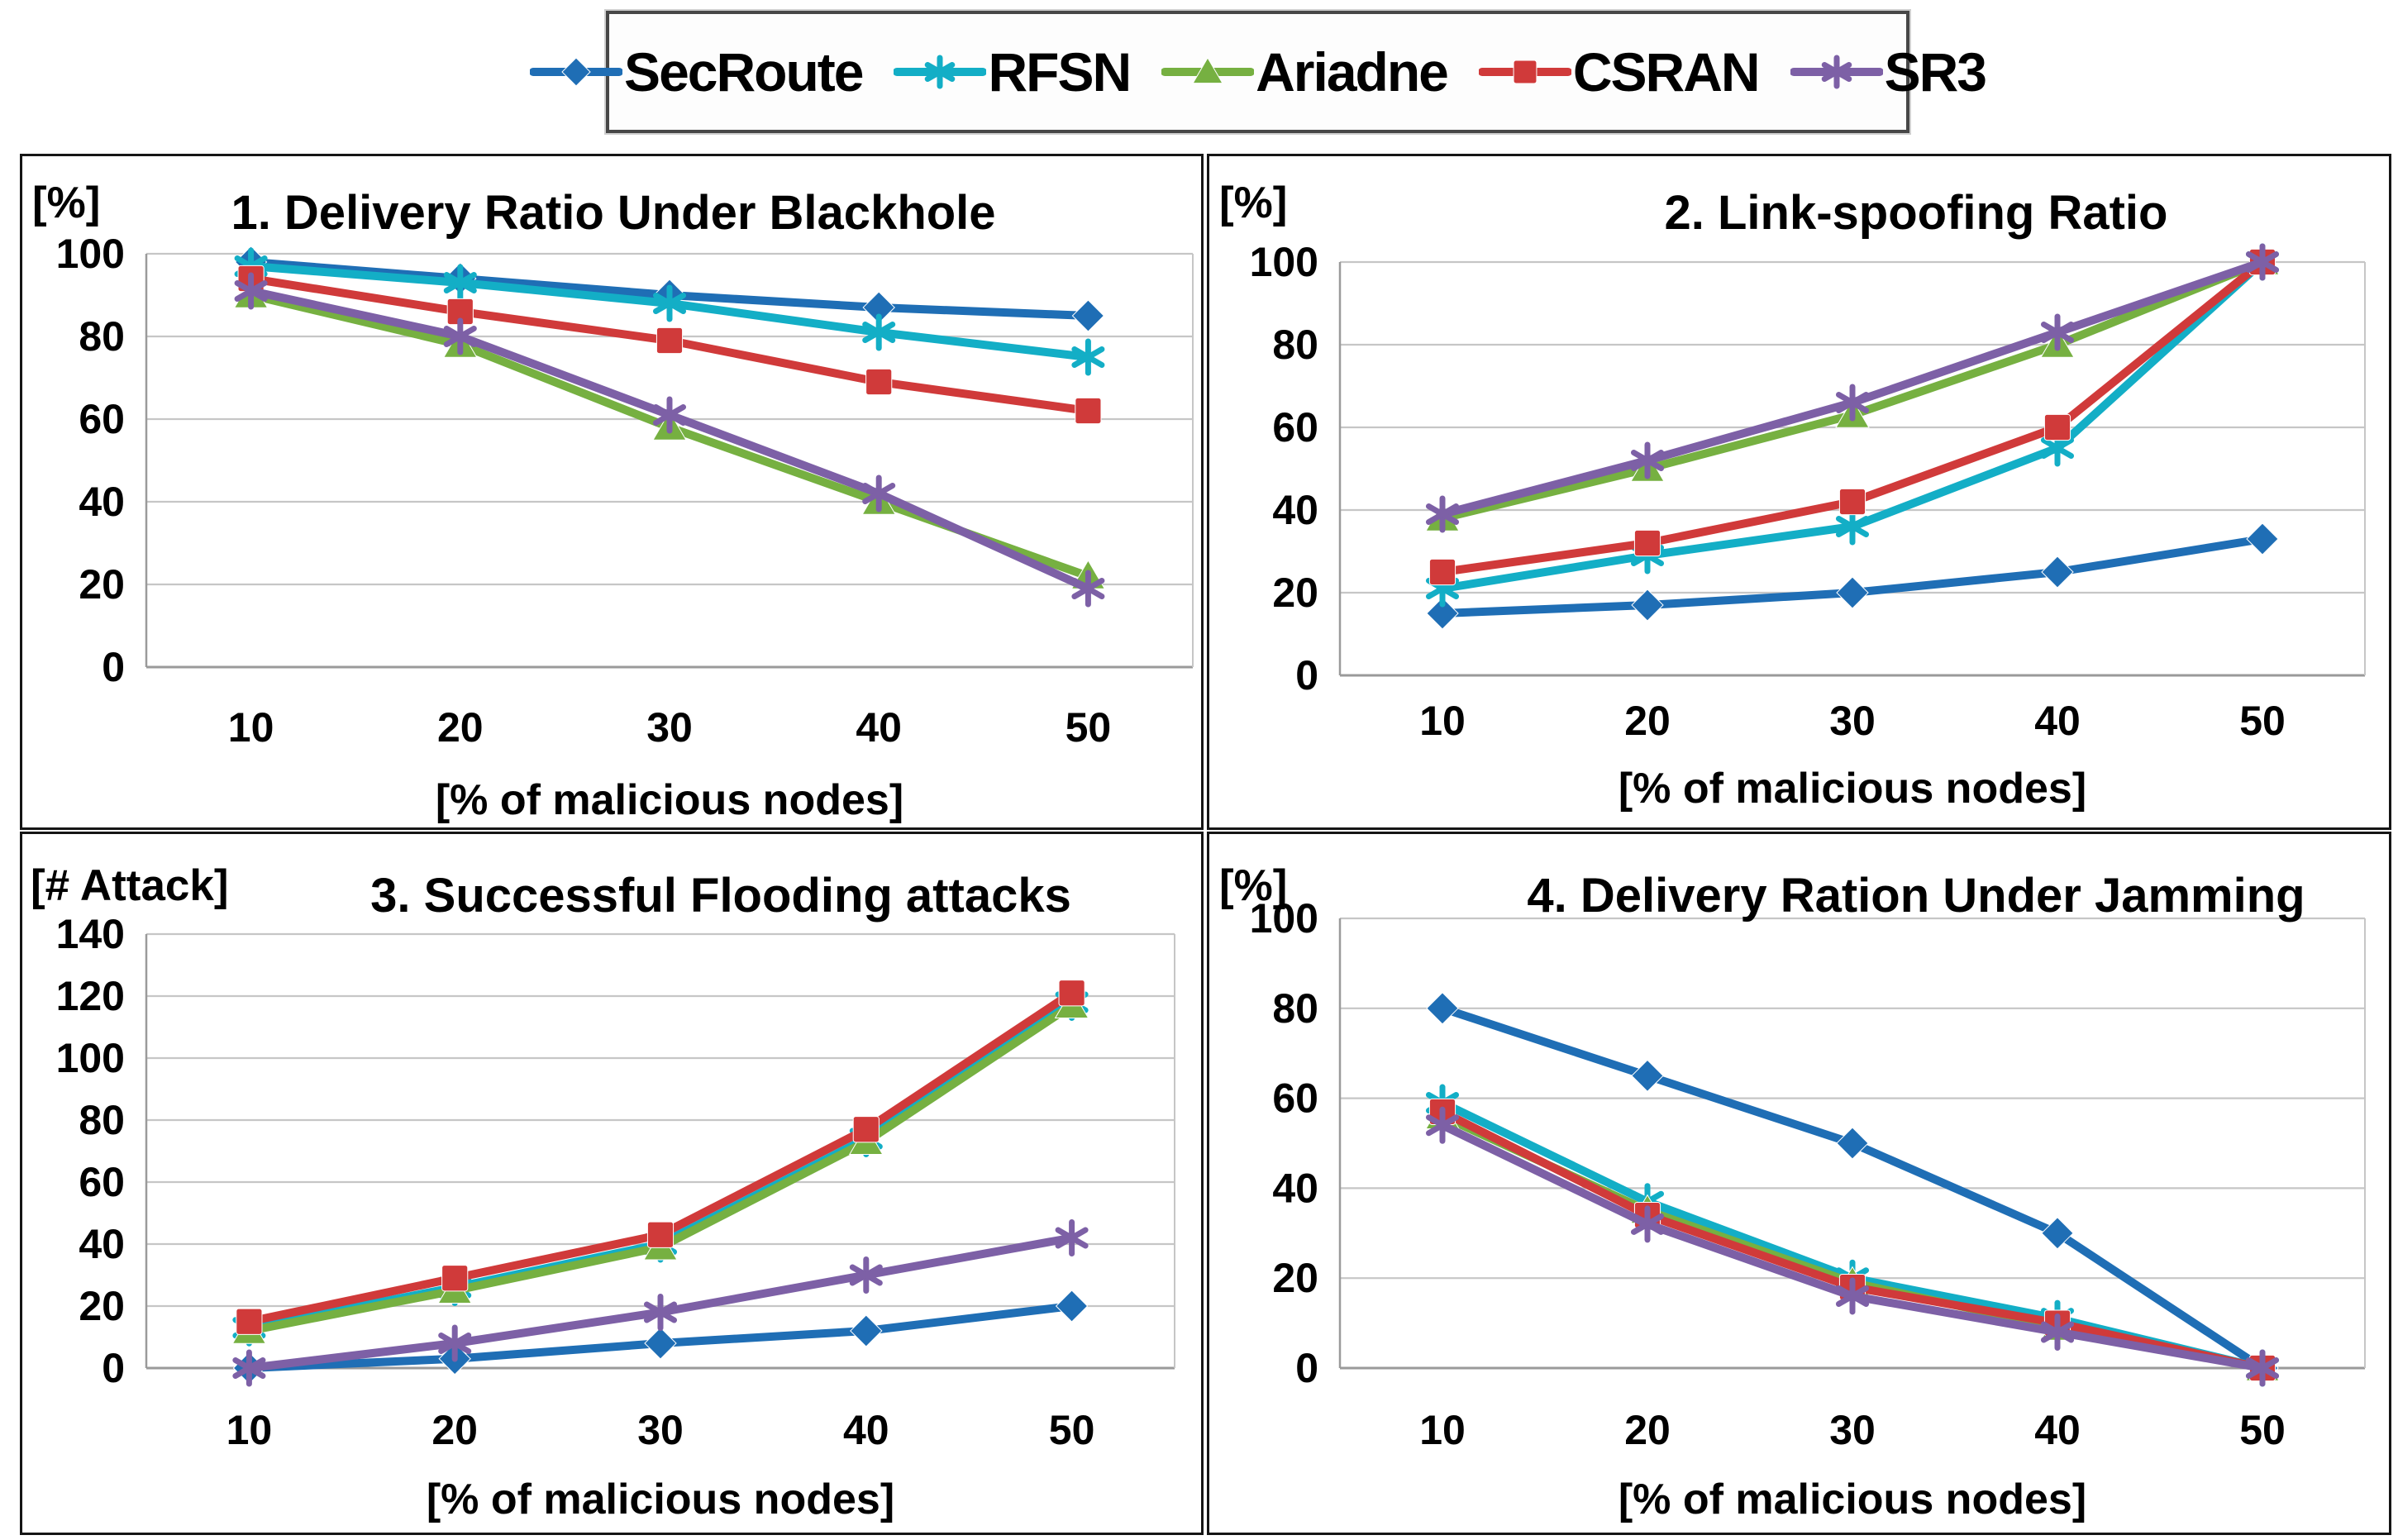  I want to click on rfsn-asterisk-marker-icon, so click(941, 72).